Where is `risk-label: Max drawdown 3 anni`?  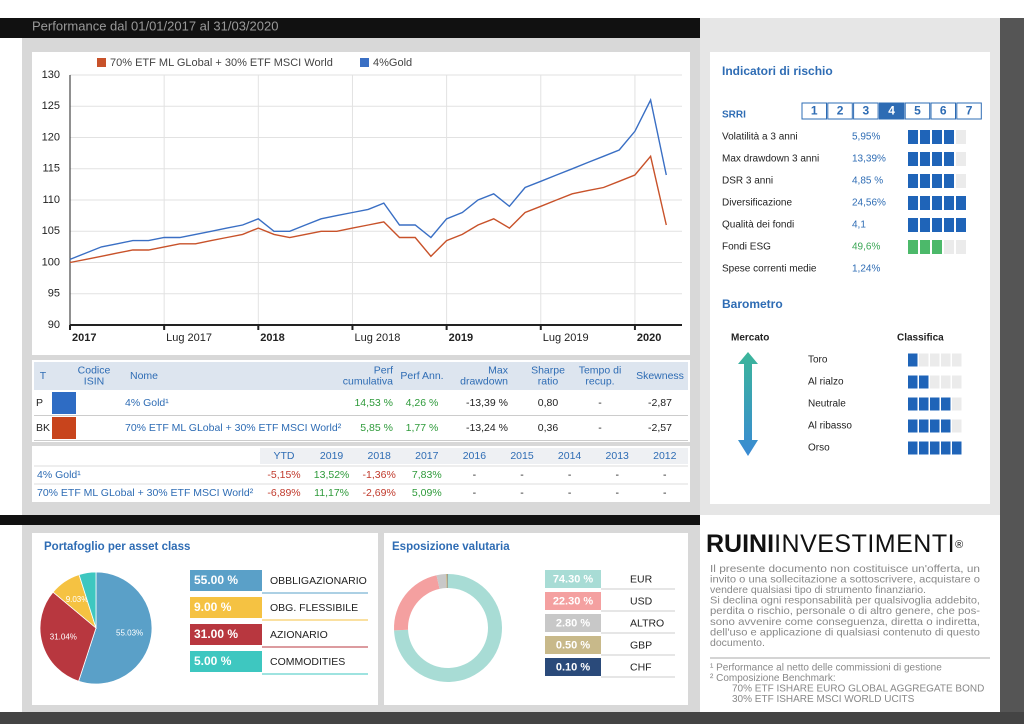 risk-label: Max drawdown 3 anni is located at coordinates (770, 159).